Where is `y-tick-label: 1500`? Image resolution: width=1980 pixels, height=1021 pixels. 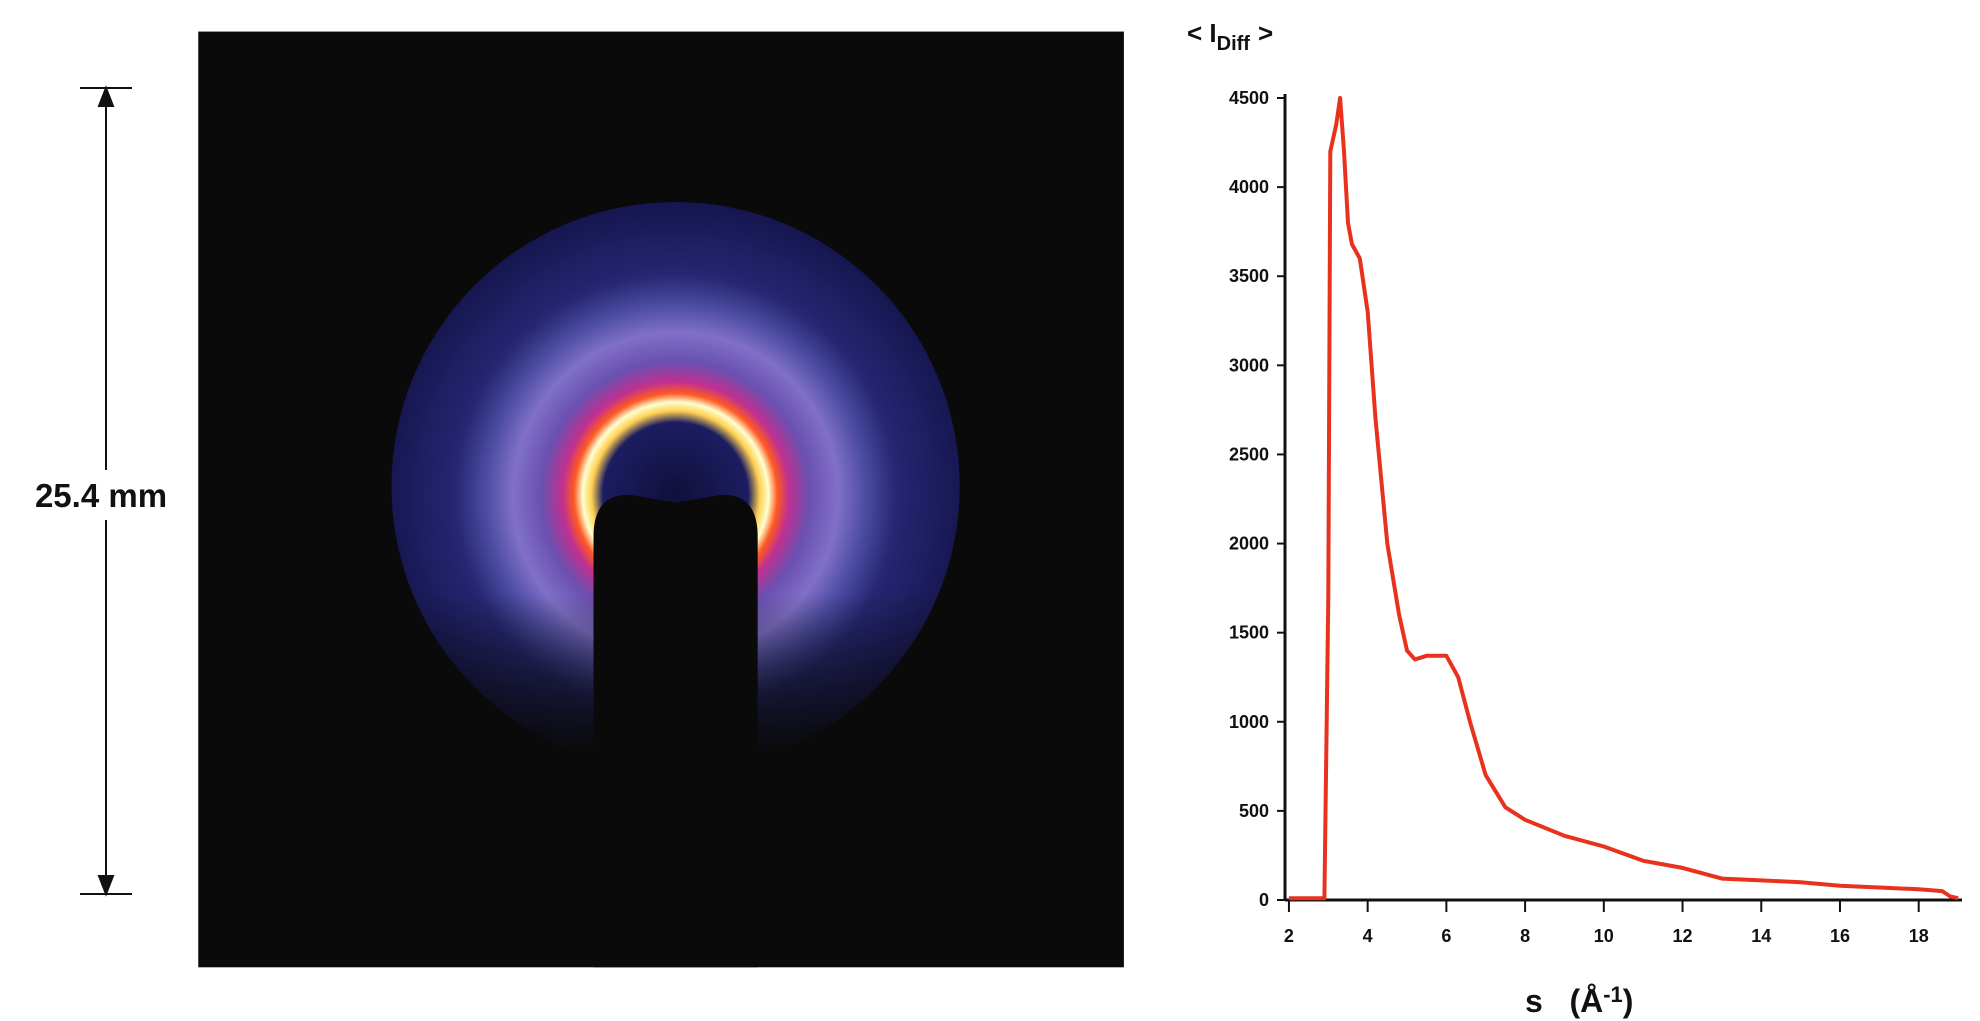
y-tick-label: 1500 is located at coordinates (1249, 633).